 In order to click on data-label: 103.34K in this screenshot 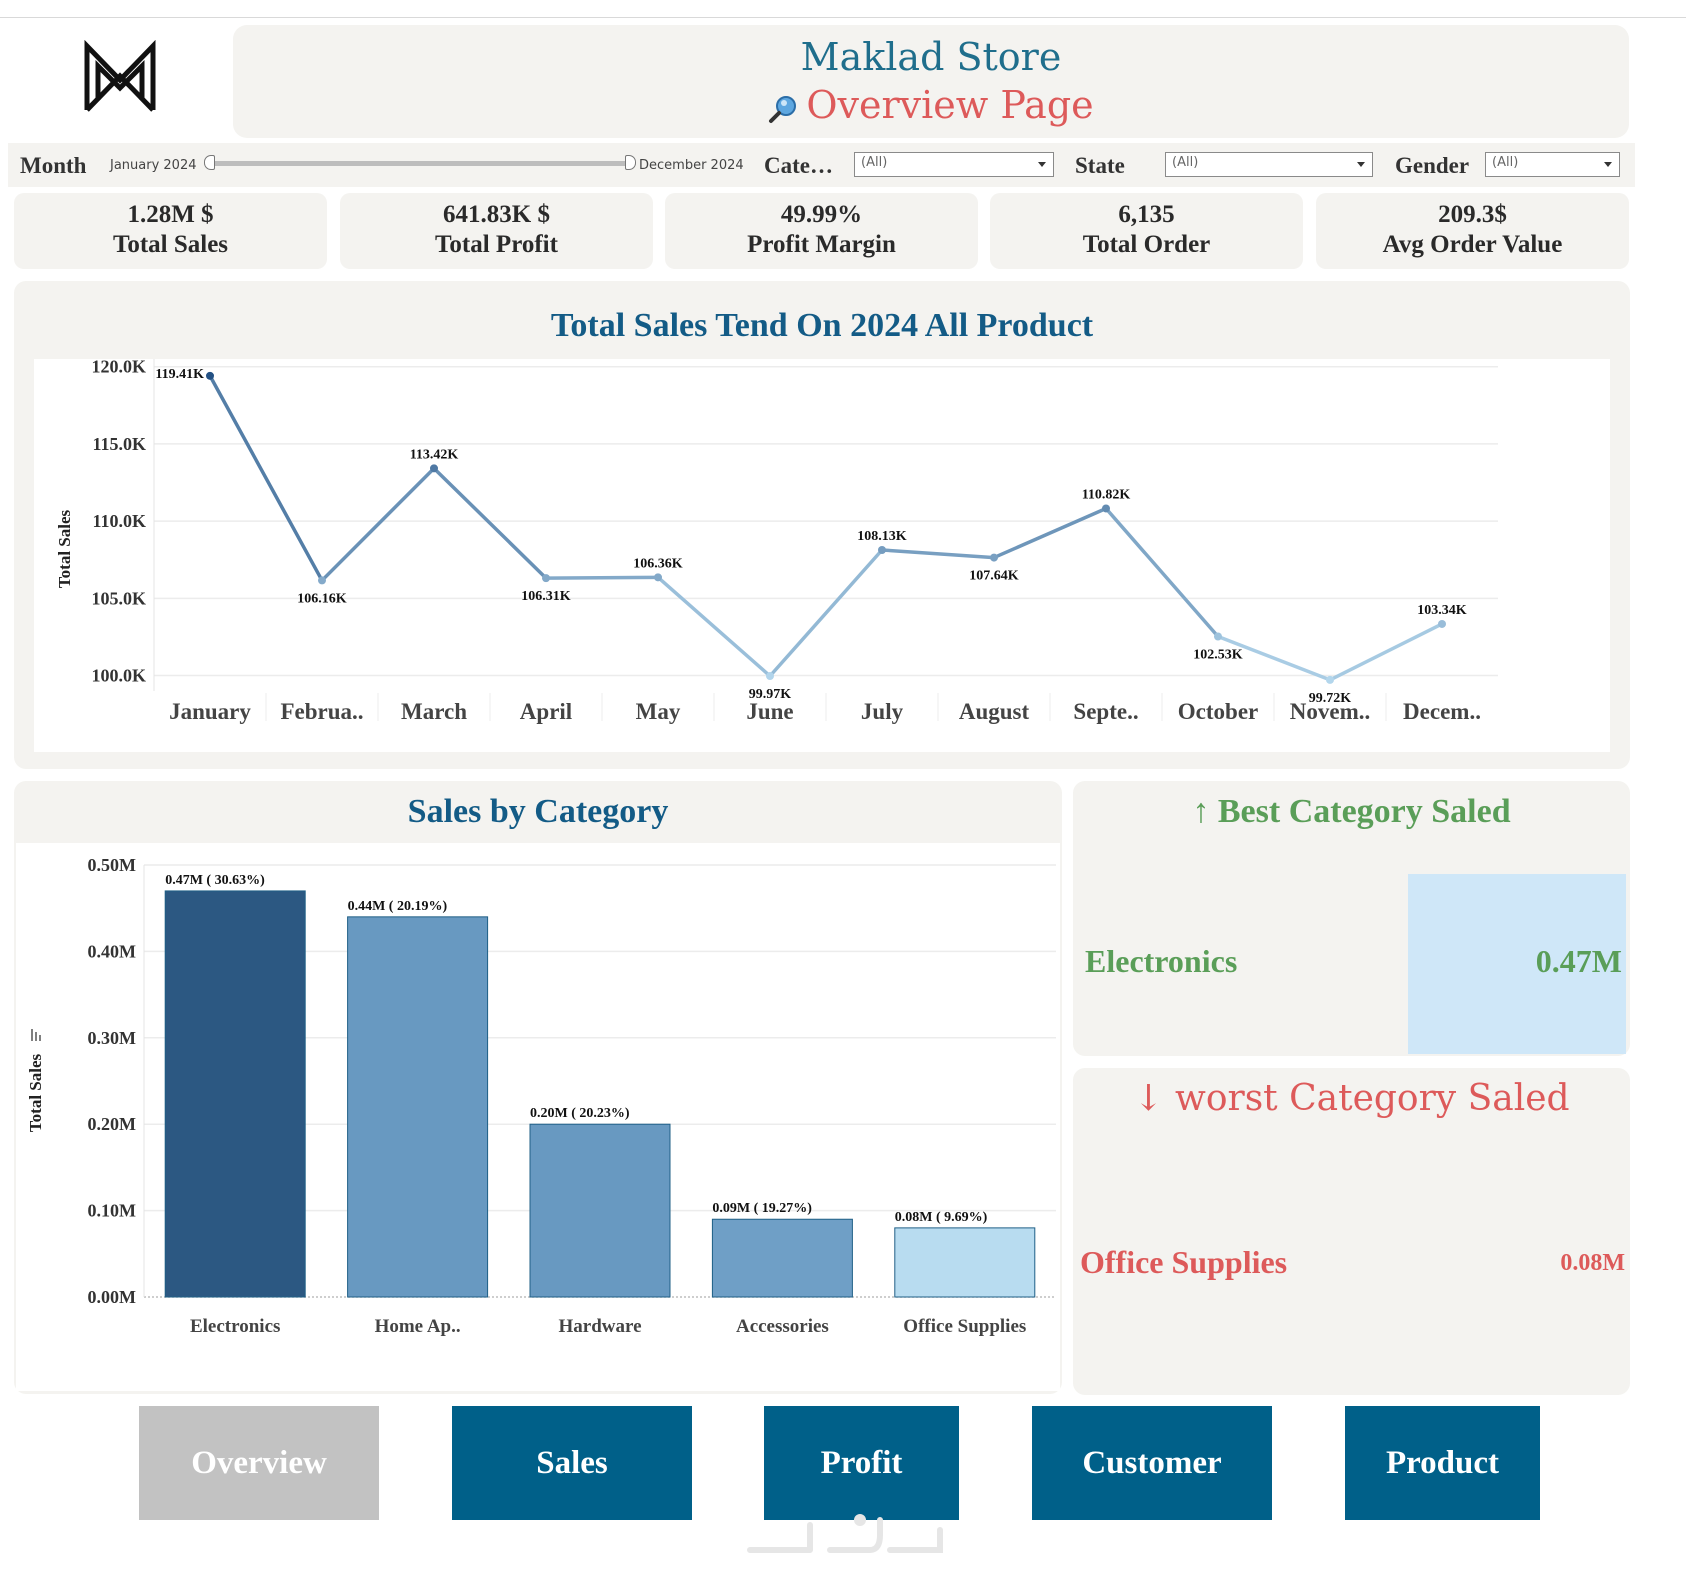, I will do `click(1442, 610)`.